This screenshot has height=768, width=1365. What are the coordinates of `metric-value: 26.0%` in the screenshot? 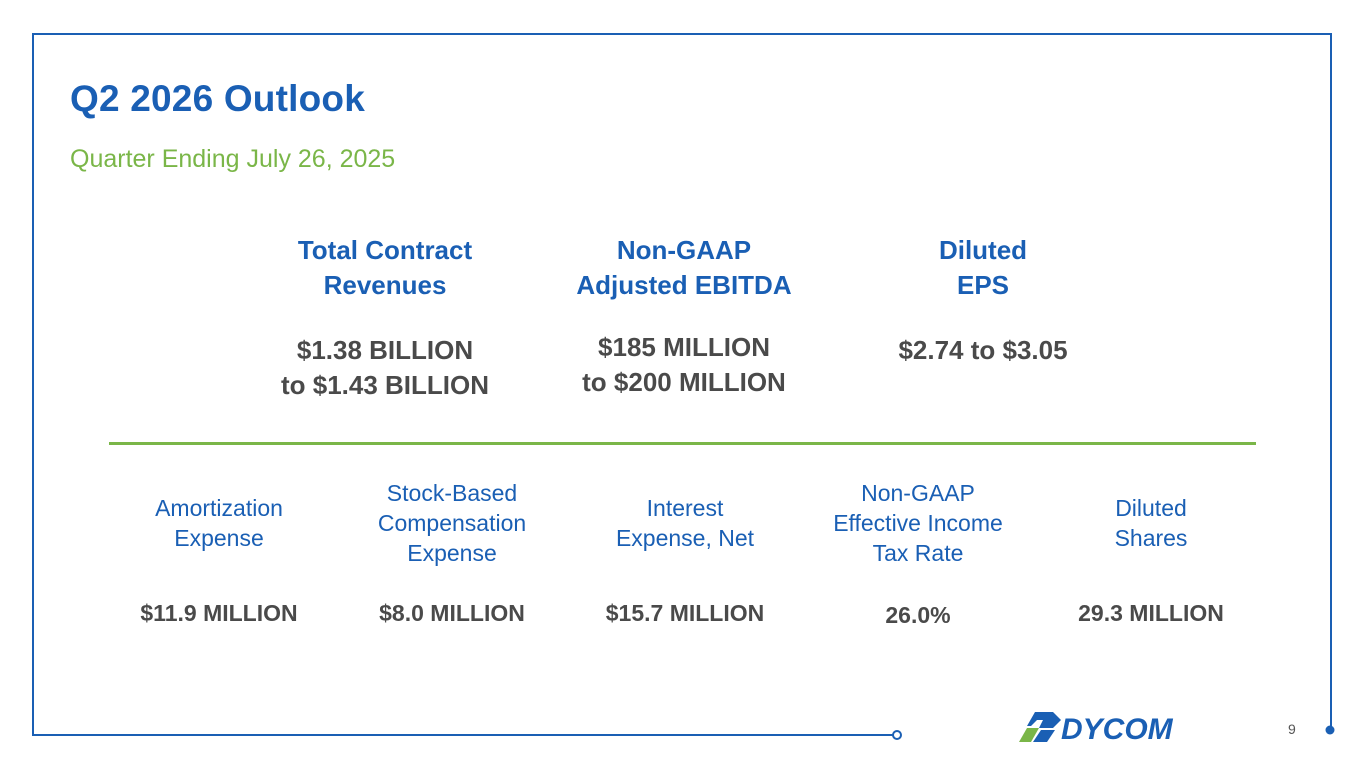 It's located at (918, 615).